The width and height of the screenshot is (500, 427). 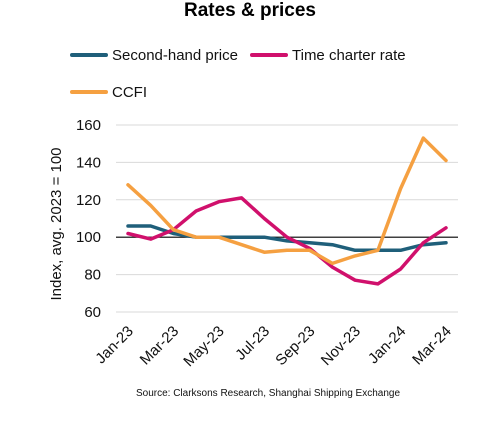 What do you see at coordinates (252, 343) in the screenshot?
I see `x-tick-label-jul-23: Jul-23` at bounding box center [252, 343].